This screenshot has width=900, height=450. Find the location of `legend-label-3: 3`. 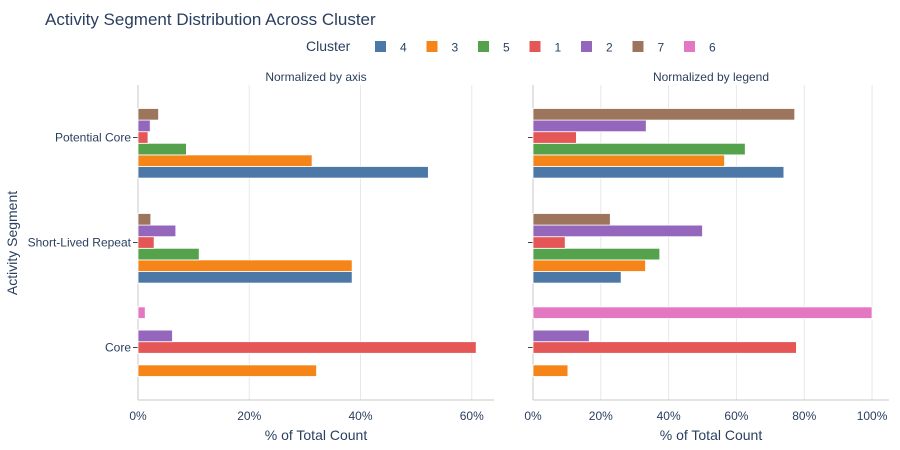

legend-label-3: 3 is located at coordinates (455, 48).